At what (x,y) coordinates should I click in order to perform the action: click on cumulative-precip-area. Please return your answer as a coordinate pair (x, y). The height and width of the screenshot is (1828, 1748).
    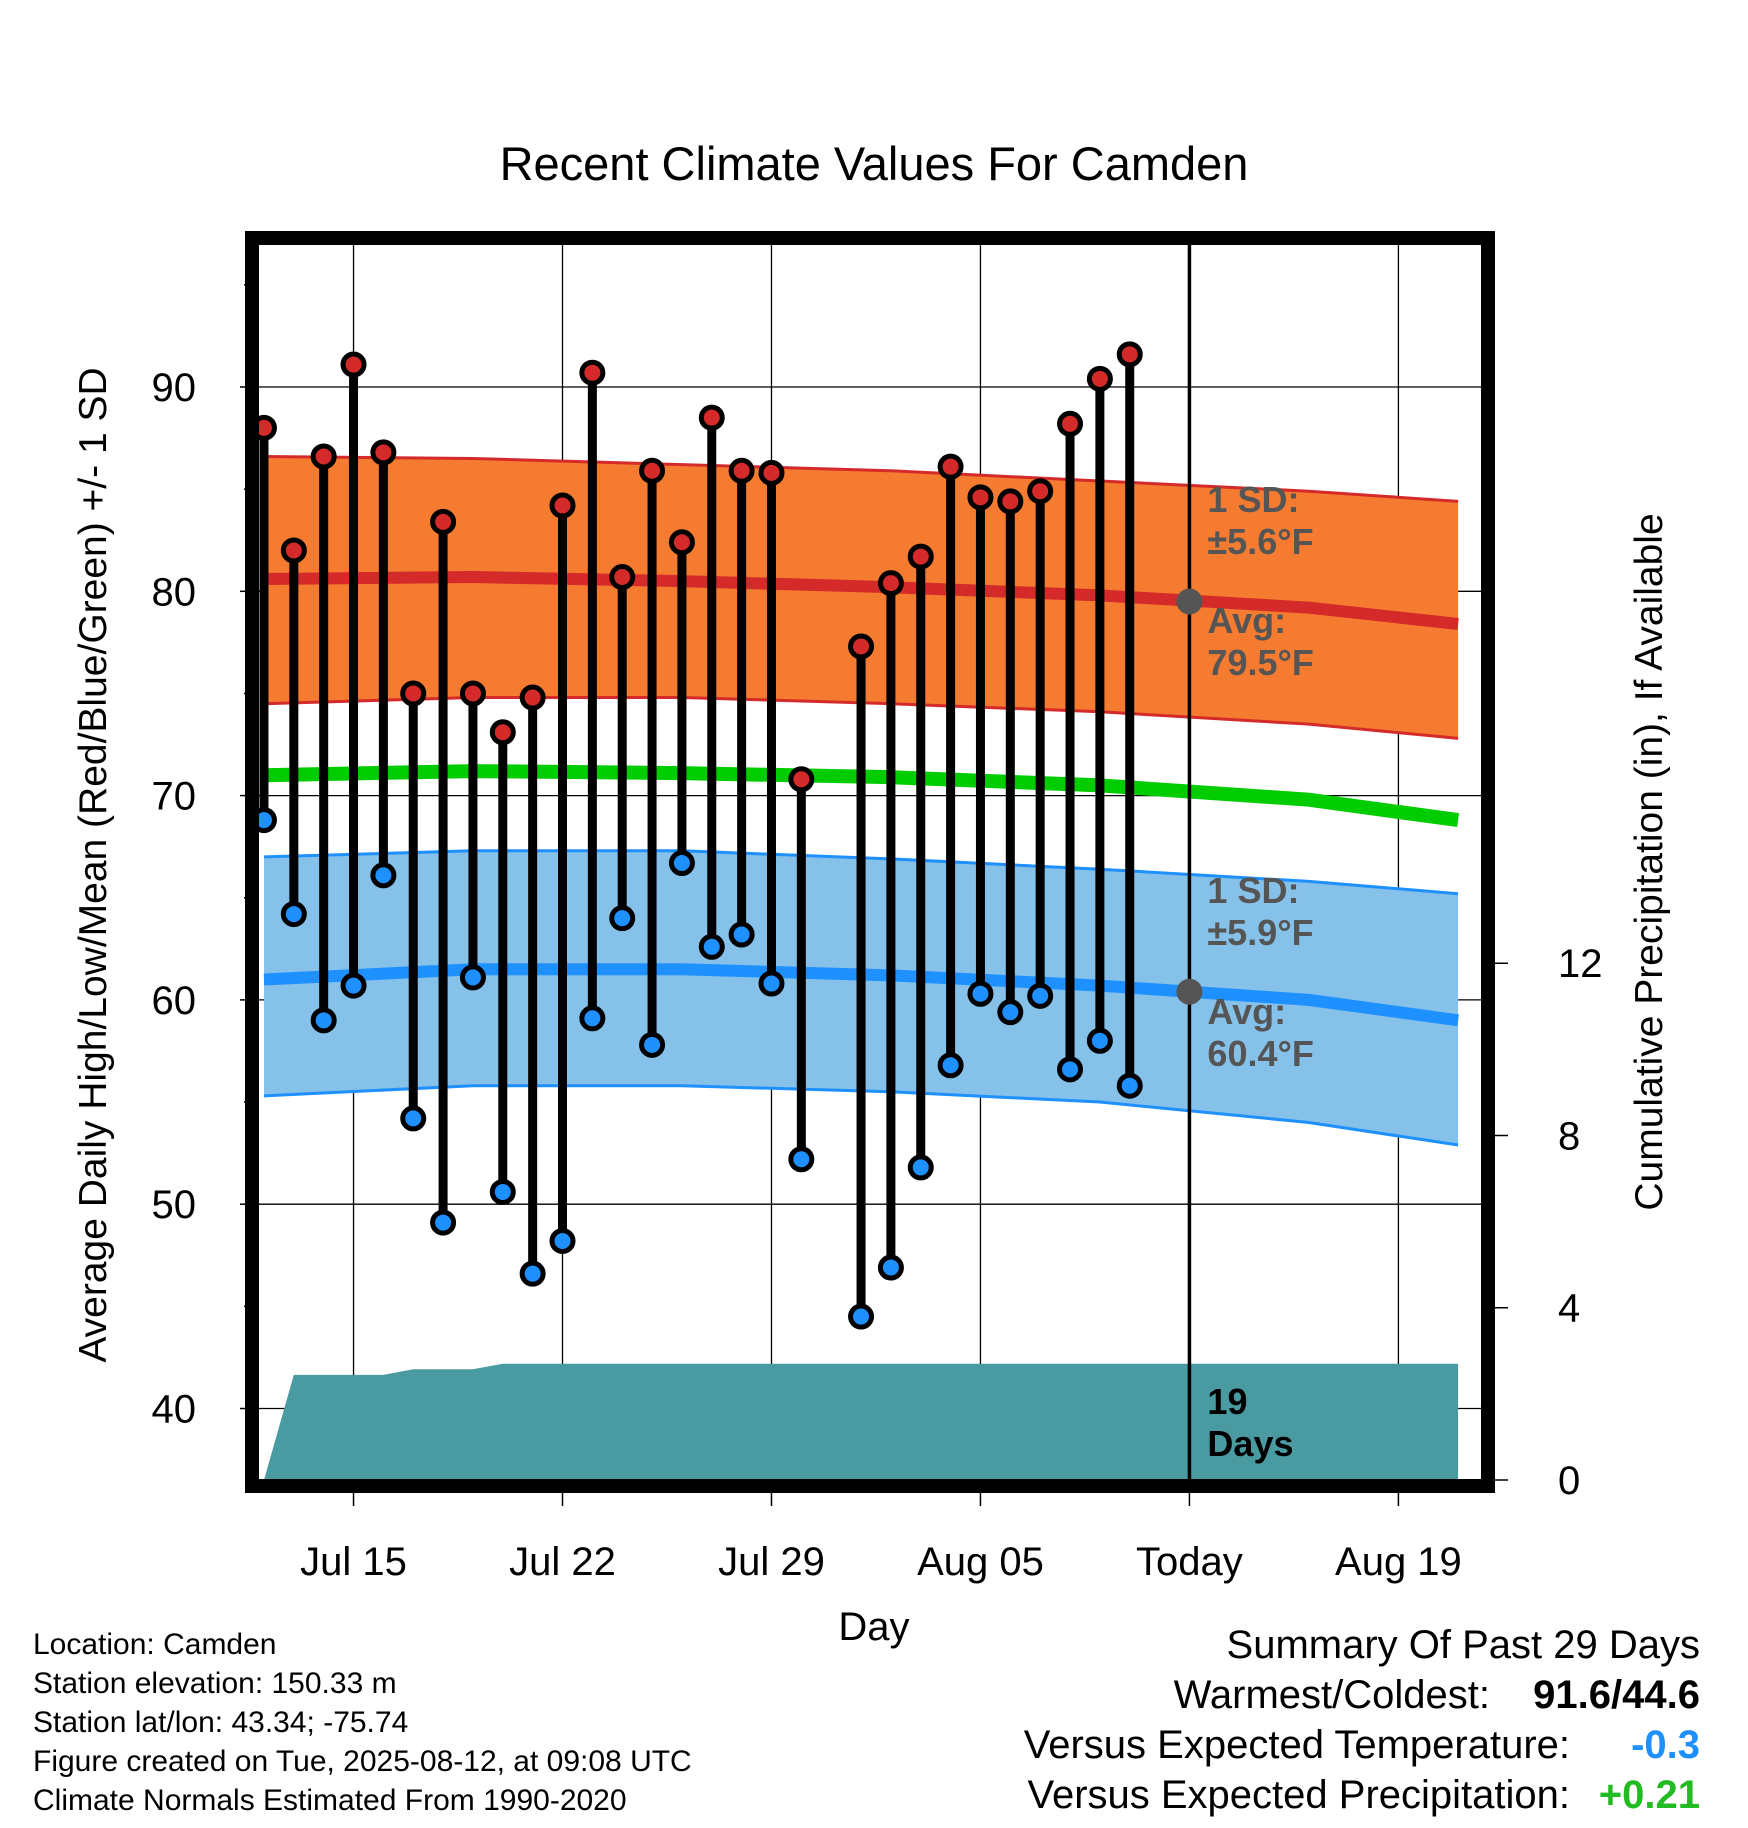
    Looking at the image, I should click on (861, 1421).